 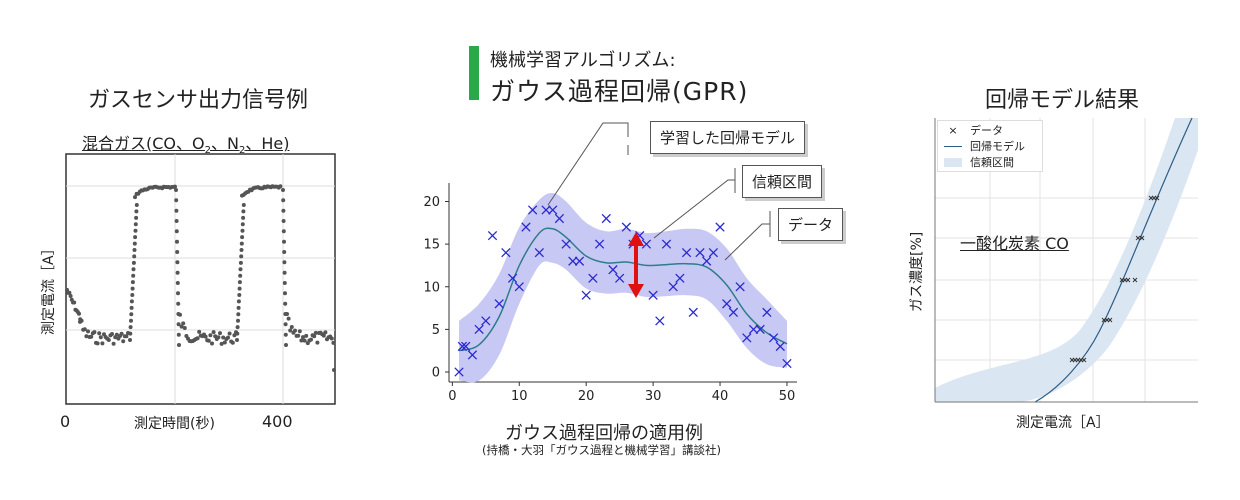 I want to click on header-accent-bar, so click(x=474, y=73).